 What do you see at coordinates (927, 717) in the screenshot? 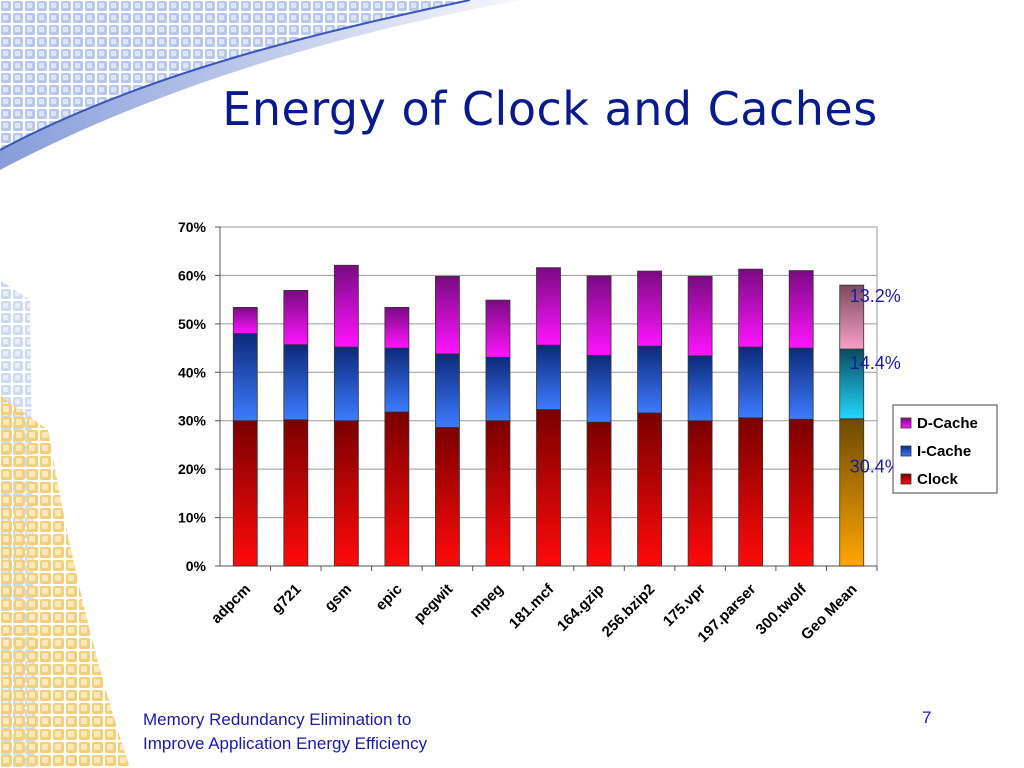
I see `page-number: 7` at bounding box center [927, 717].